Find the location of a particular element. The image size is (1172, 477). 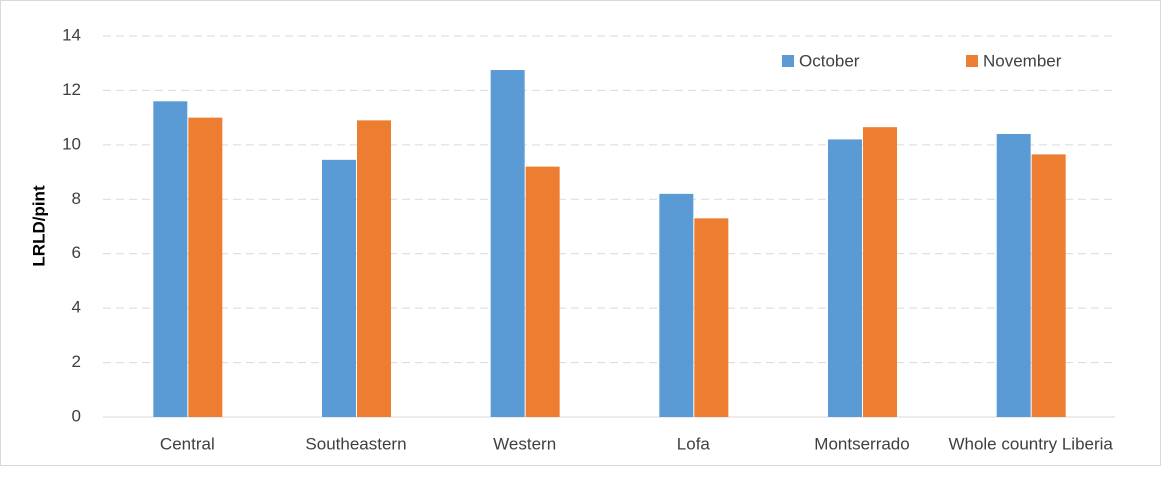

x-tick-label: Southeastern is located at coordinates (355, 443).